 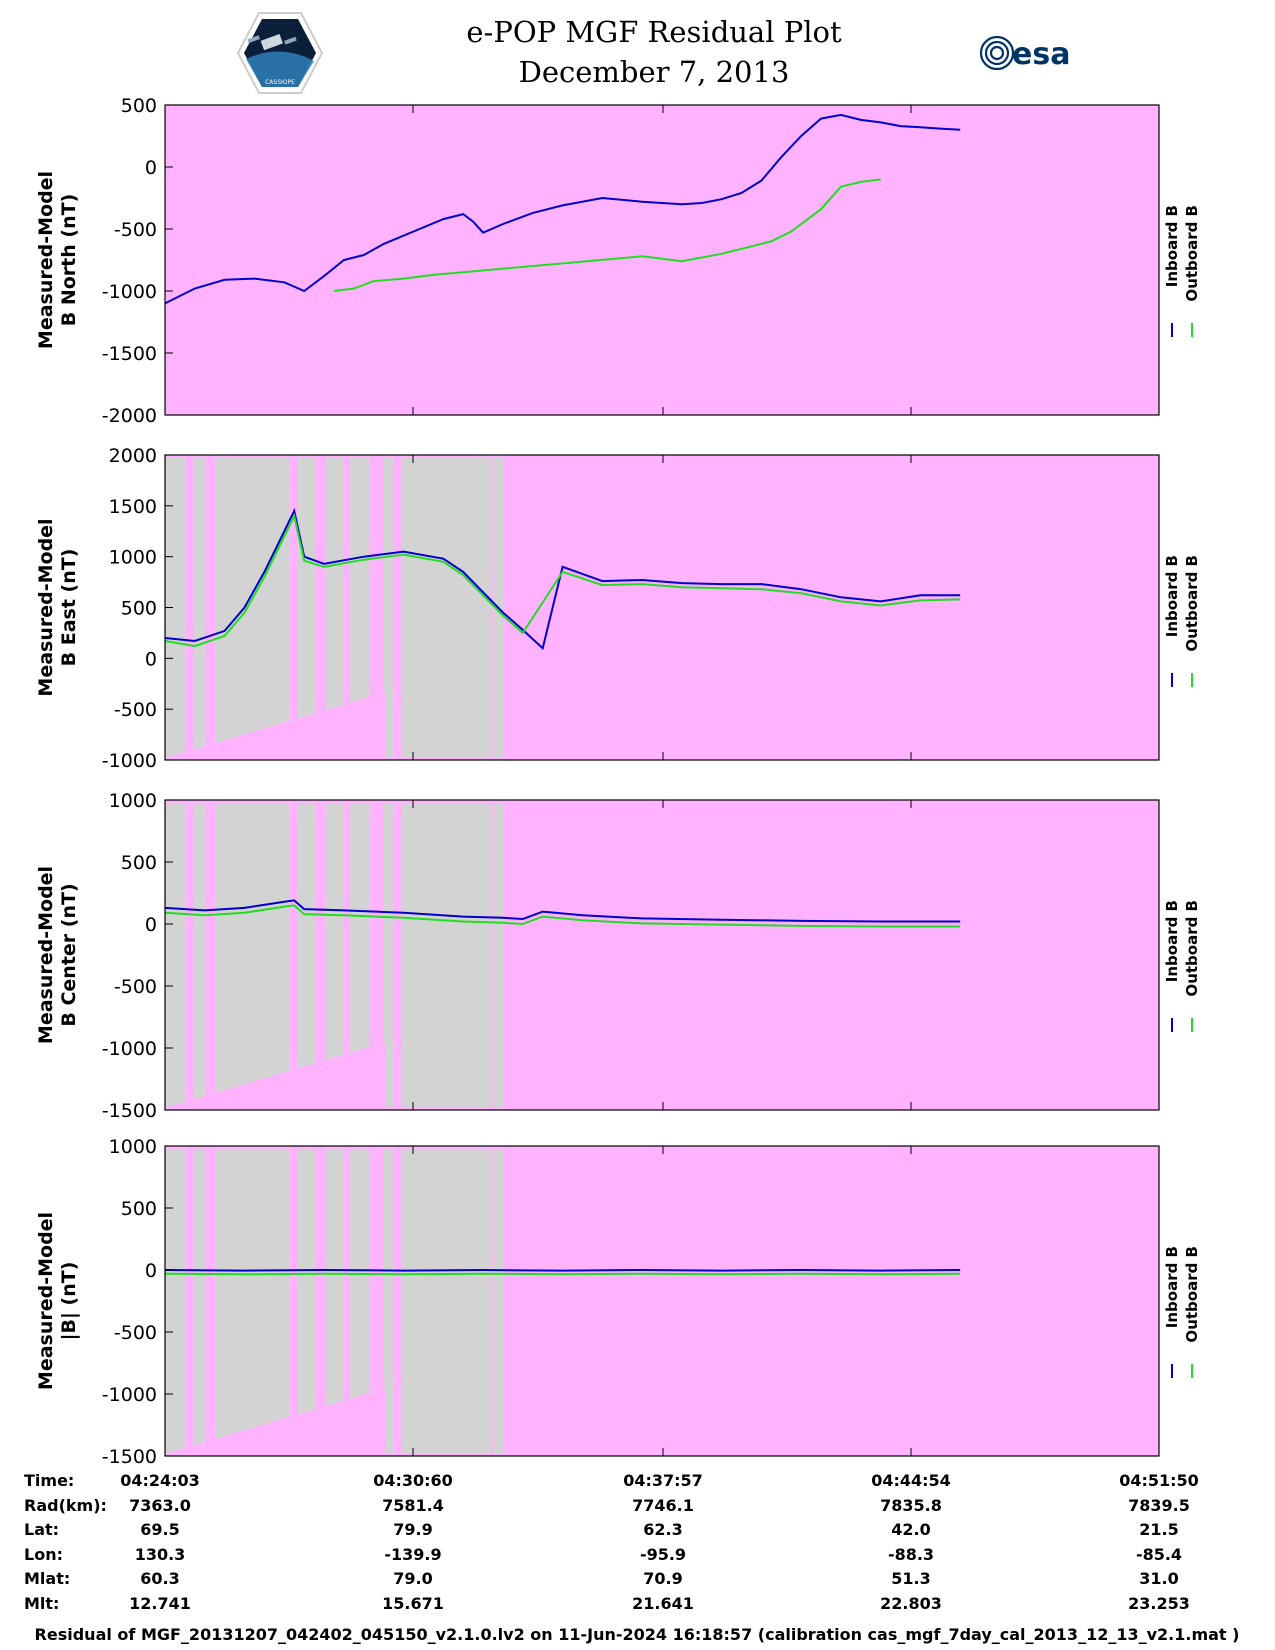 What do you see at coordinates (69, 608) in the screenshot?
I see `y-axis-label-line-2: B East (nT)` at bounding box center [69, 608].